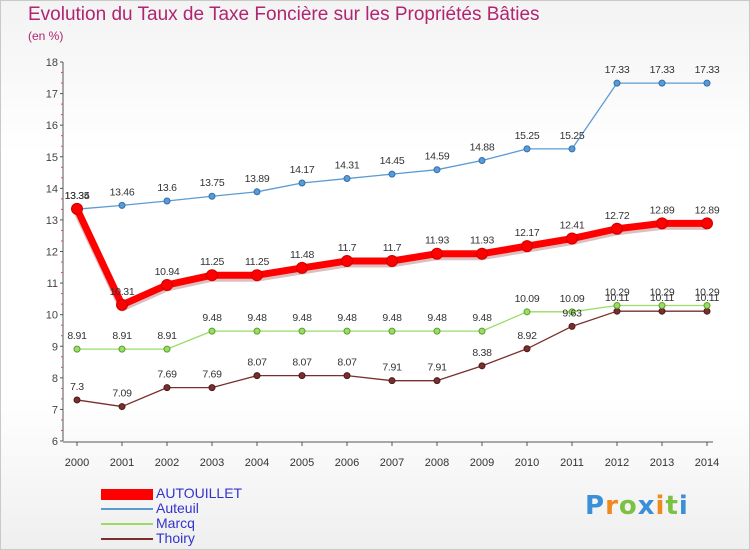 The image size is (750, 550). What do you see at coordinates (52, 126) in the screenshot?
I see `y-tick-label: 16` at bounding box center [52, 126].